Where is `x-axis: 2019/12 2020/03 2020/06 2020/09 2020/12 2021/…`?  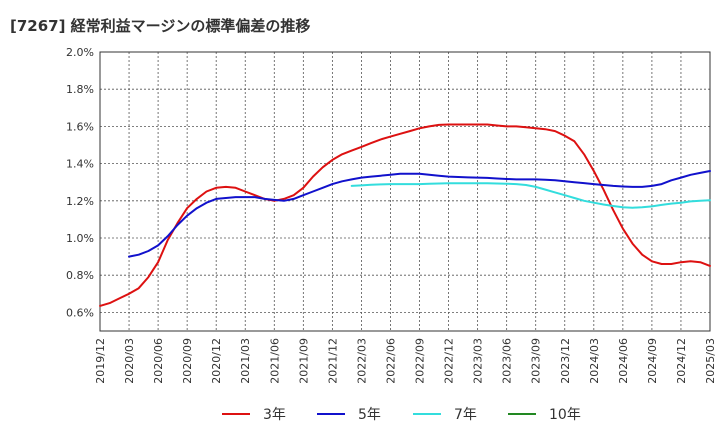 x-axis: 2019/12 2020/03 2020/06 2020/09 2020/12 2021/… is located at coordinates (405, 361).